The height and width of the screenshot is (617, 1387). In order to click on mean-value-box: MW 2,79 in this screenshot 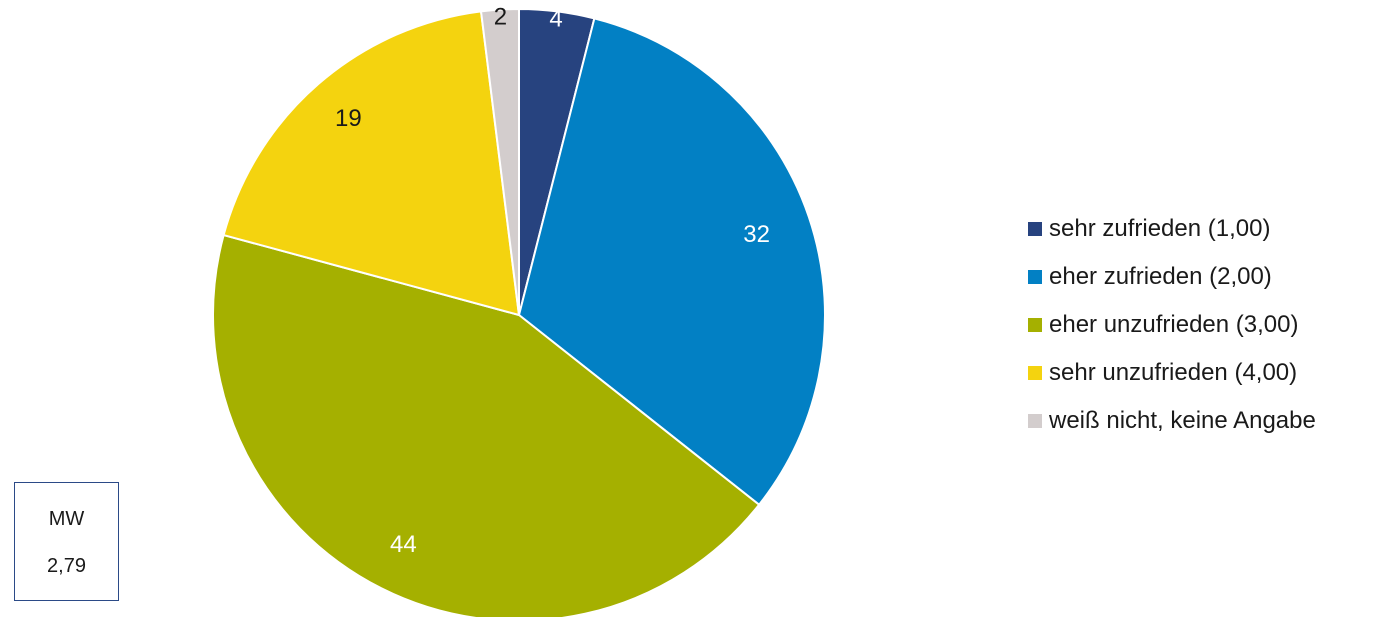, I will do `click(66, 541)`.